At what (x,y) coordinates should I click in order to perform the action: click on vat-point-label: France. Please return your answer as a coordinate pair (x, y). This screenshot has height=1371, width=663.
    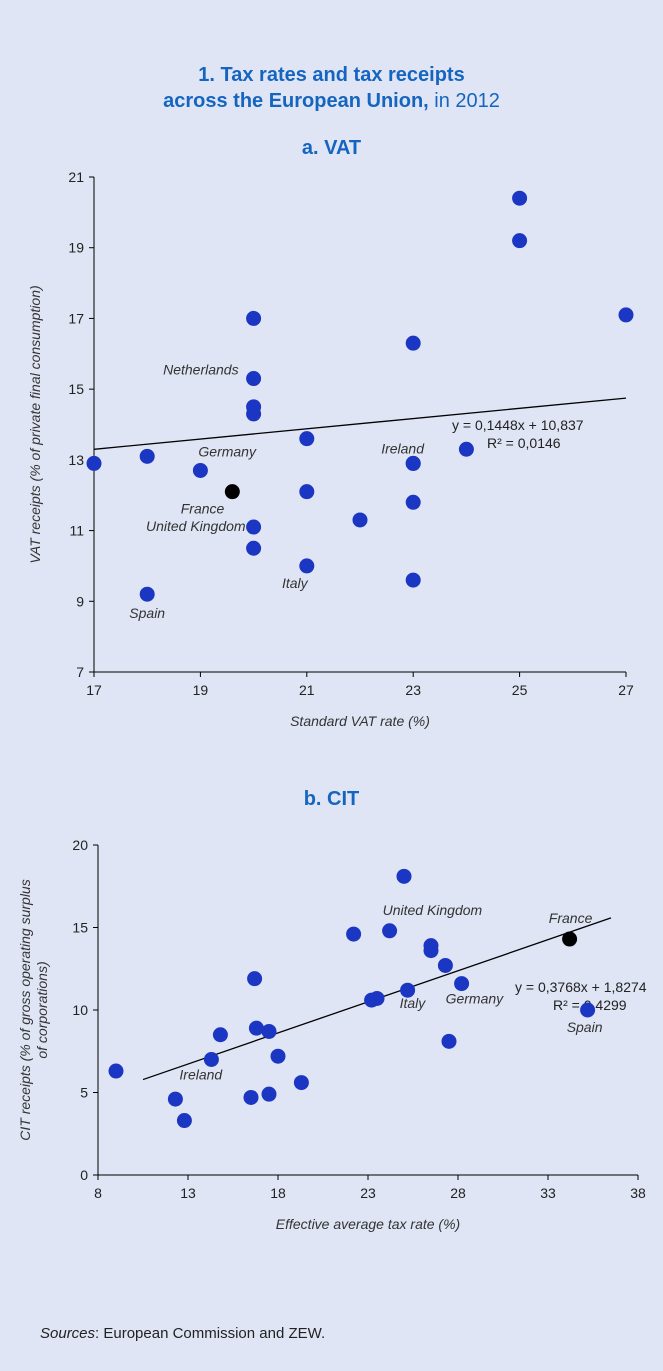
    Looking at the image, I should click on (203, 509).